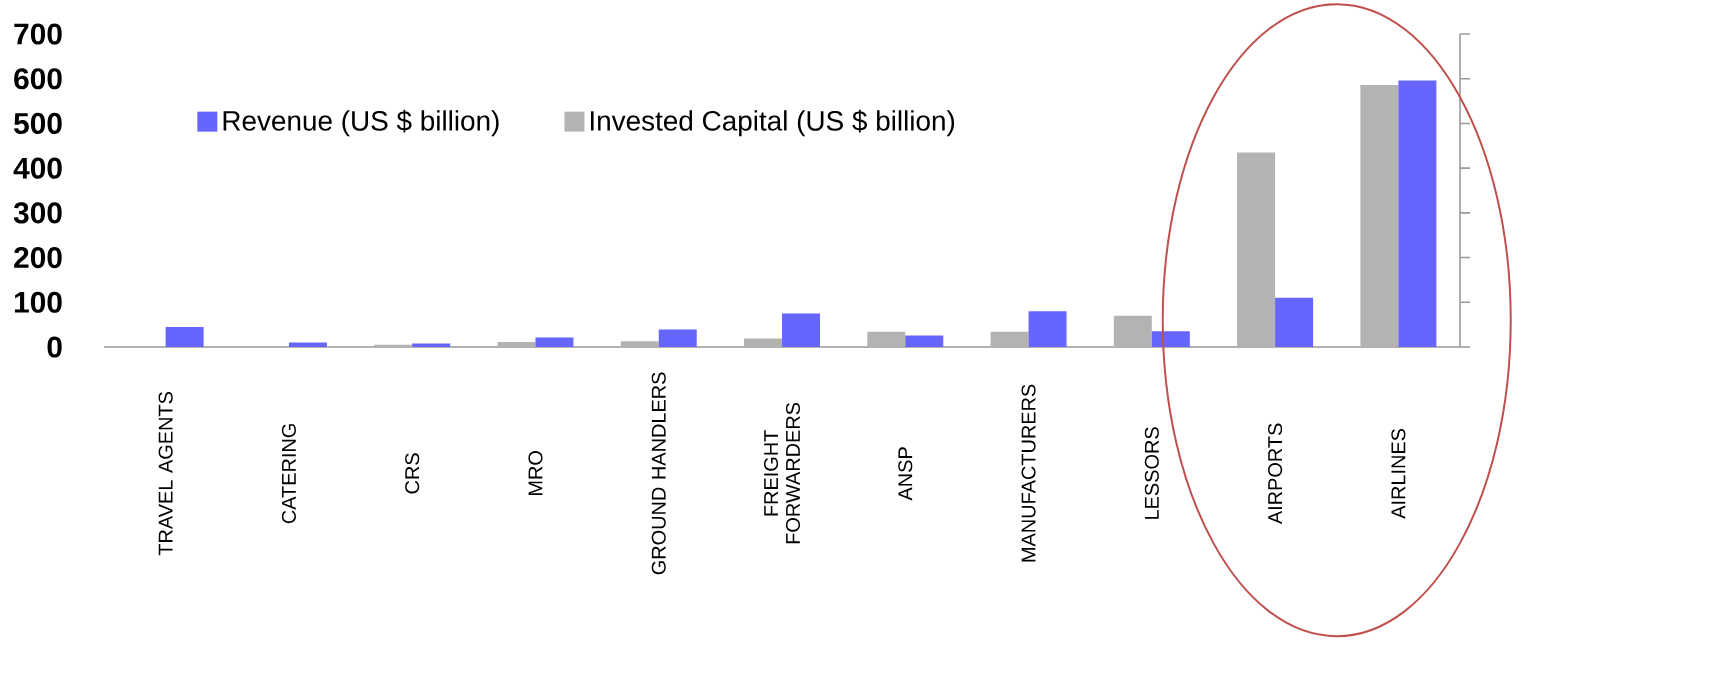  Describe the element at coordinates (1028, 473) in the screenshot. I see `x-tick-label: MANUFACTURERS` at that location.